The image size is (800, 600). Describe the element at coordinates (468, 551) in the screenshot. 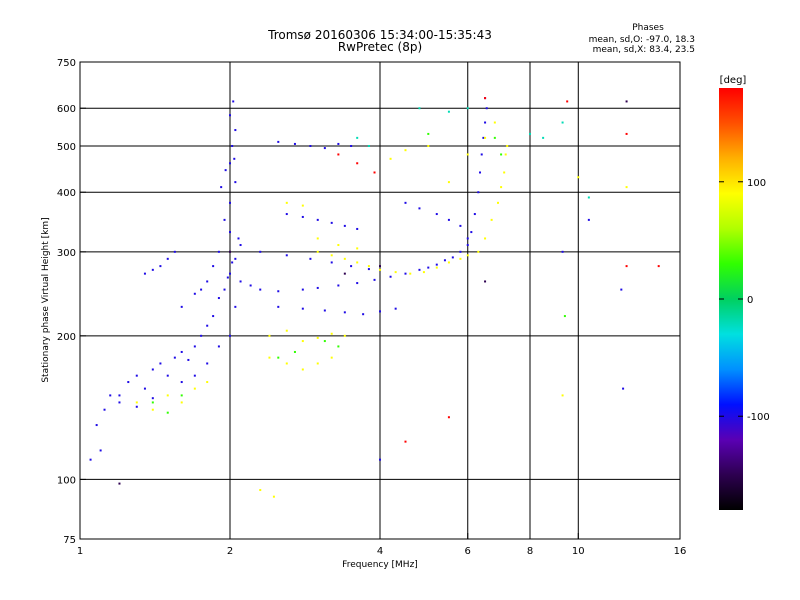

I see `x-tick-label: 6` at that location.